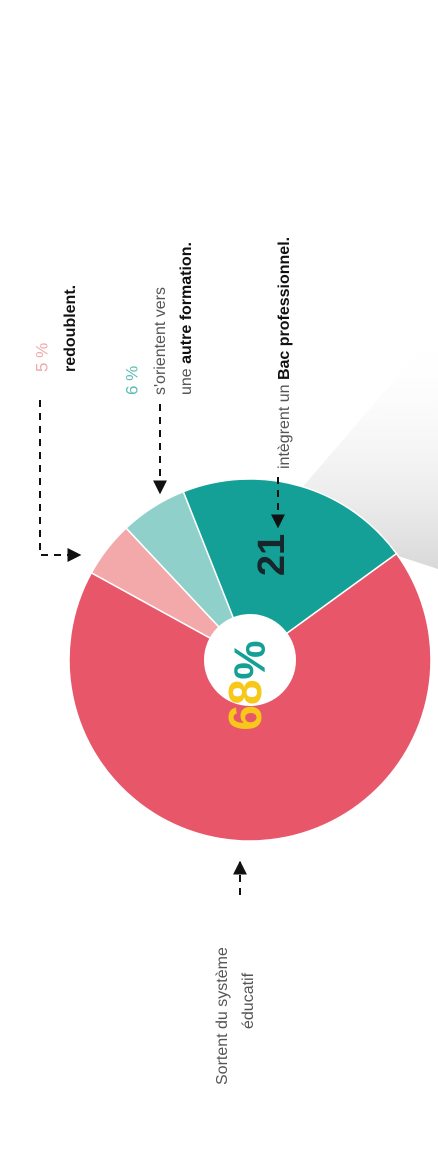 The width and height of the screenshot is (438, 1174). I want to click on center-label: %, so click(250, 659).